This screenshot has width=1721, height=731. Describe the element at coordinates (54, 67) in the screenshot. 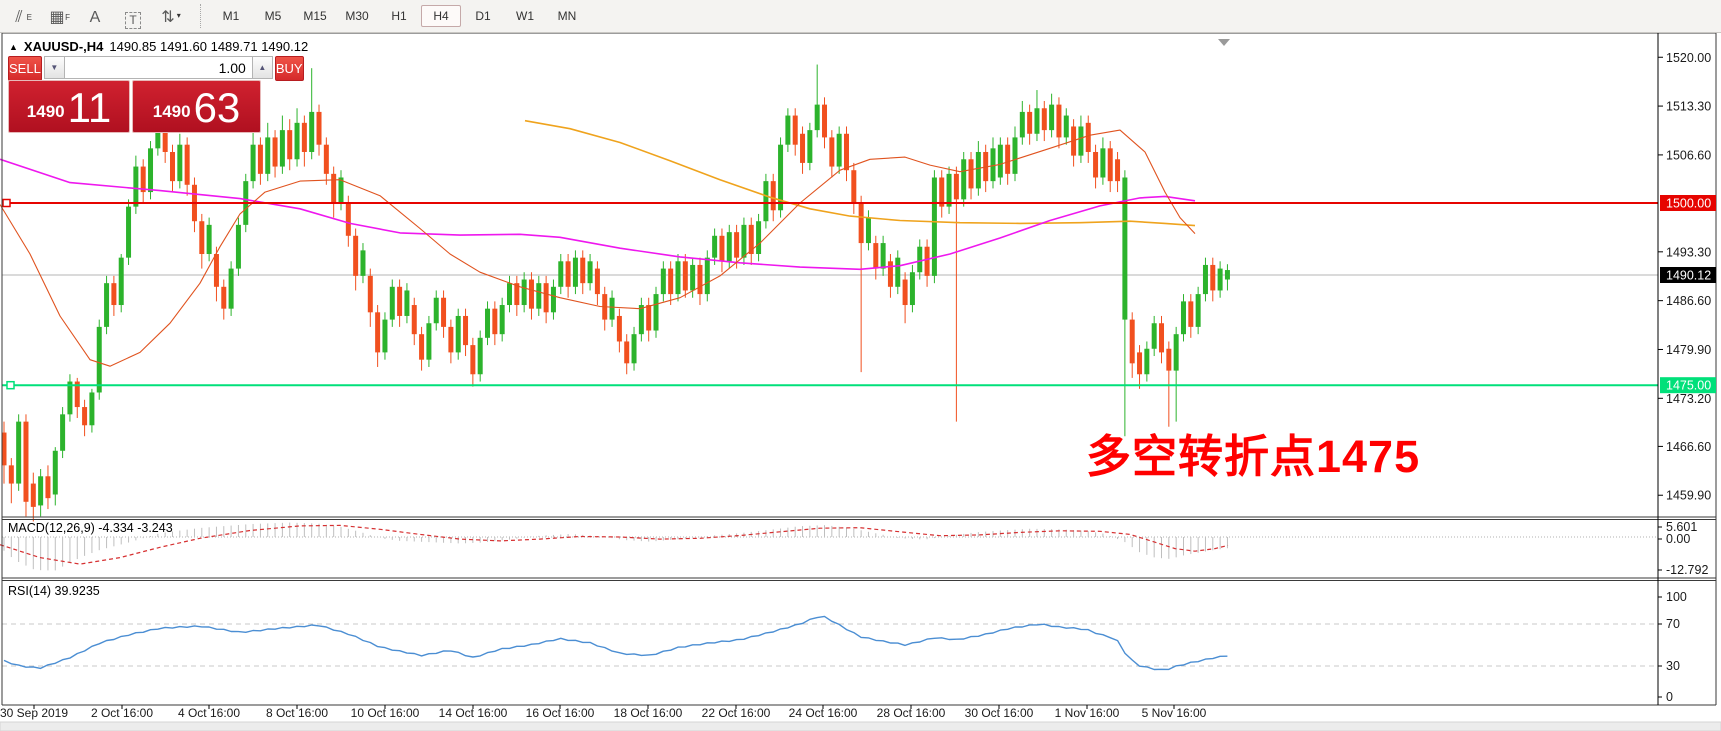

I see `volume-decrease-button: ▼` at that location.